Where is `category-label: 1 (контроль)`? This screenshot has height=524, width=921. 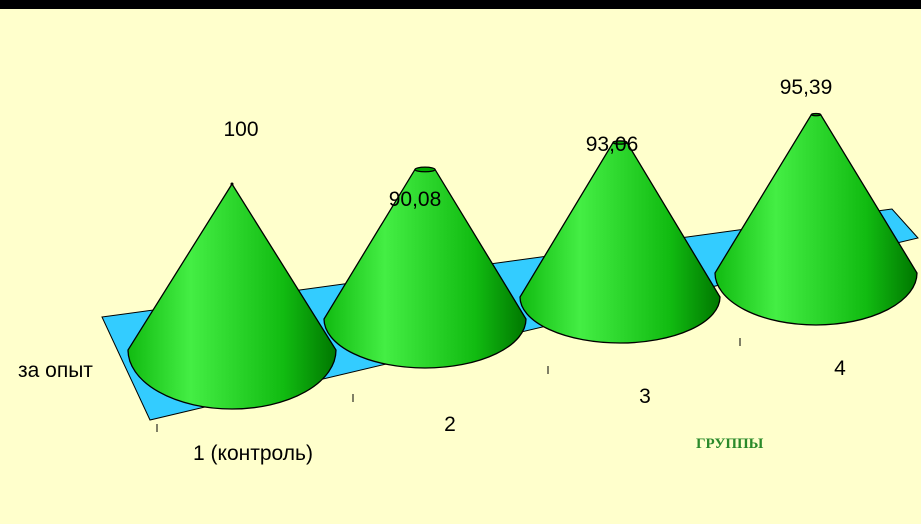
category-label: 1 (контроль) is located at coordinates (253, 453).